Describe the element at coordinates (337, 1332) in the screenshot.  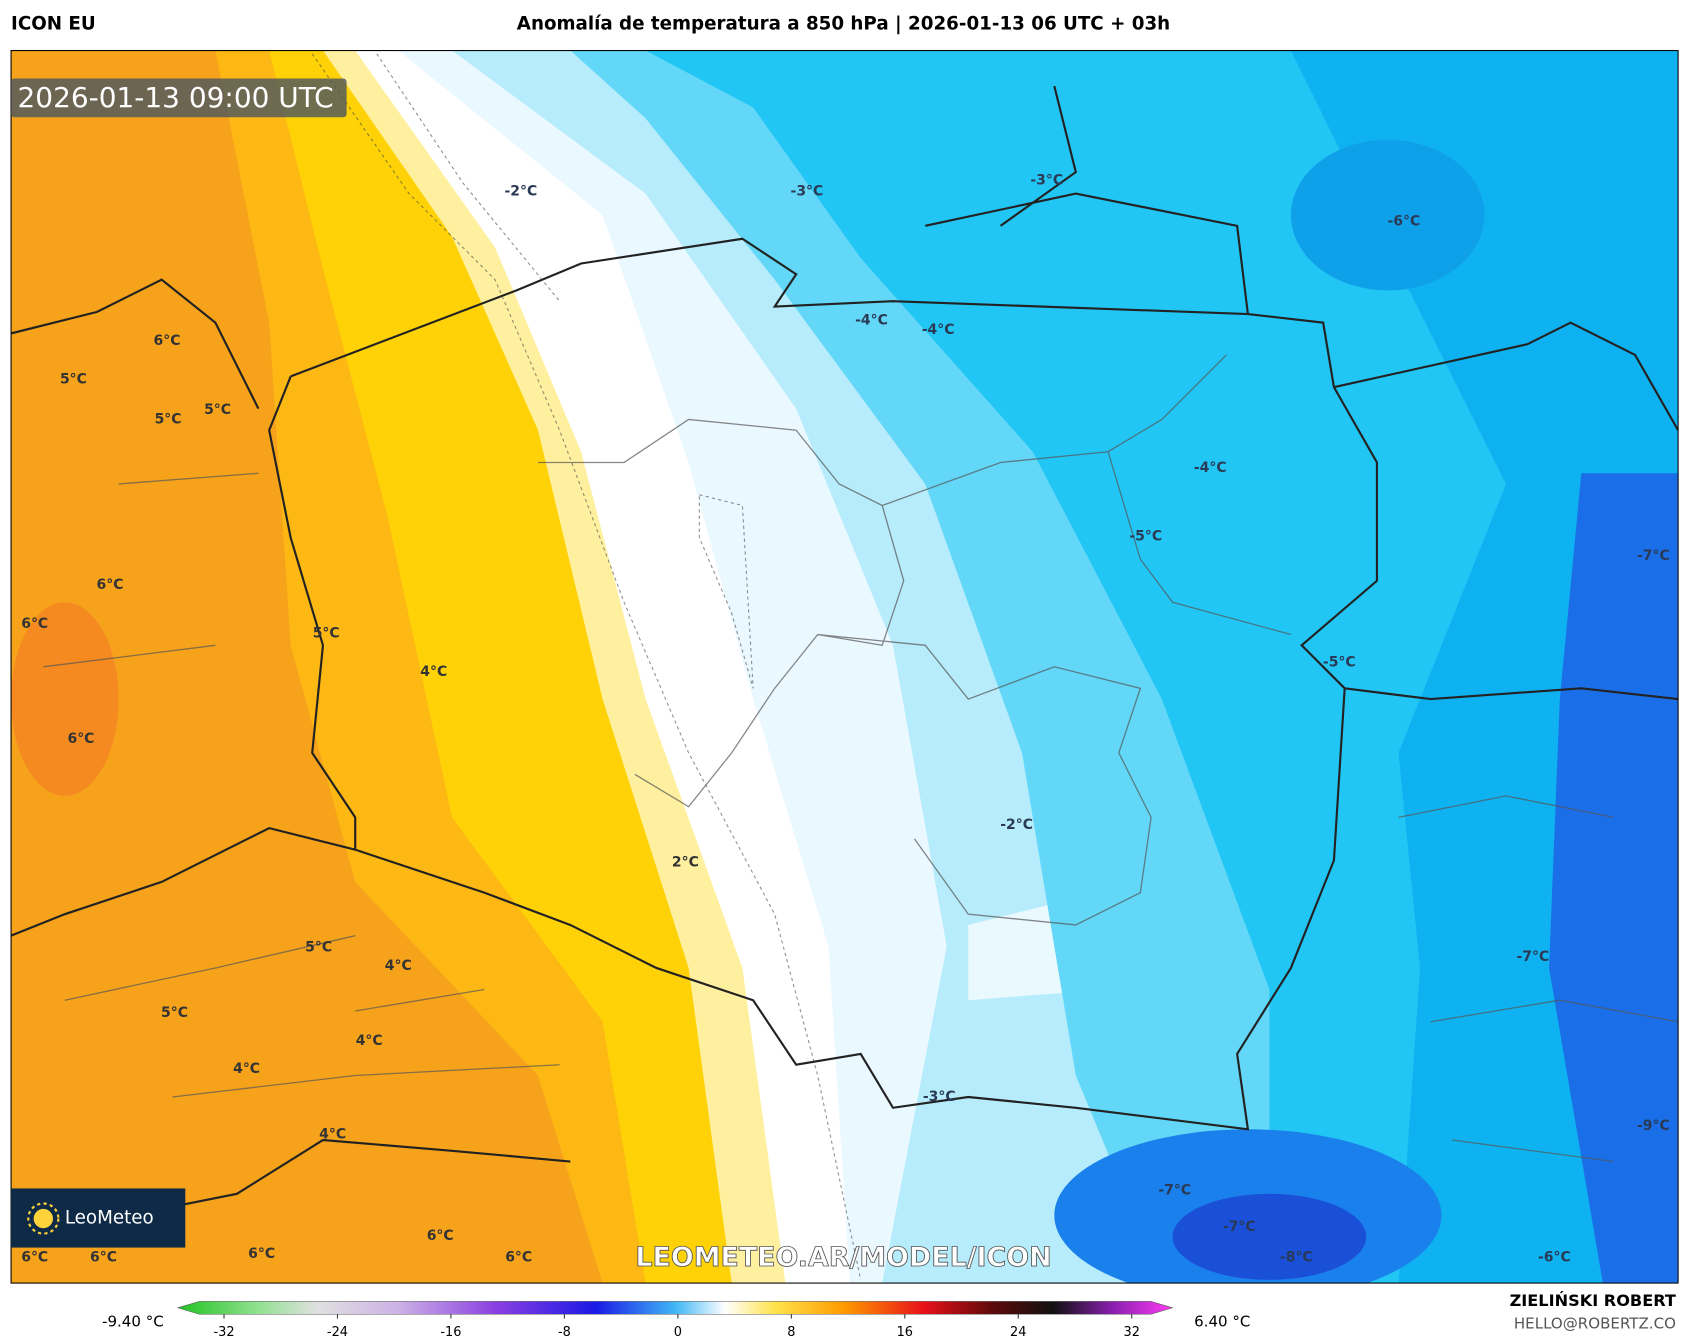
I see `colorbar-tick-label: -24` at that location.